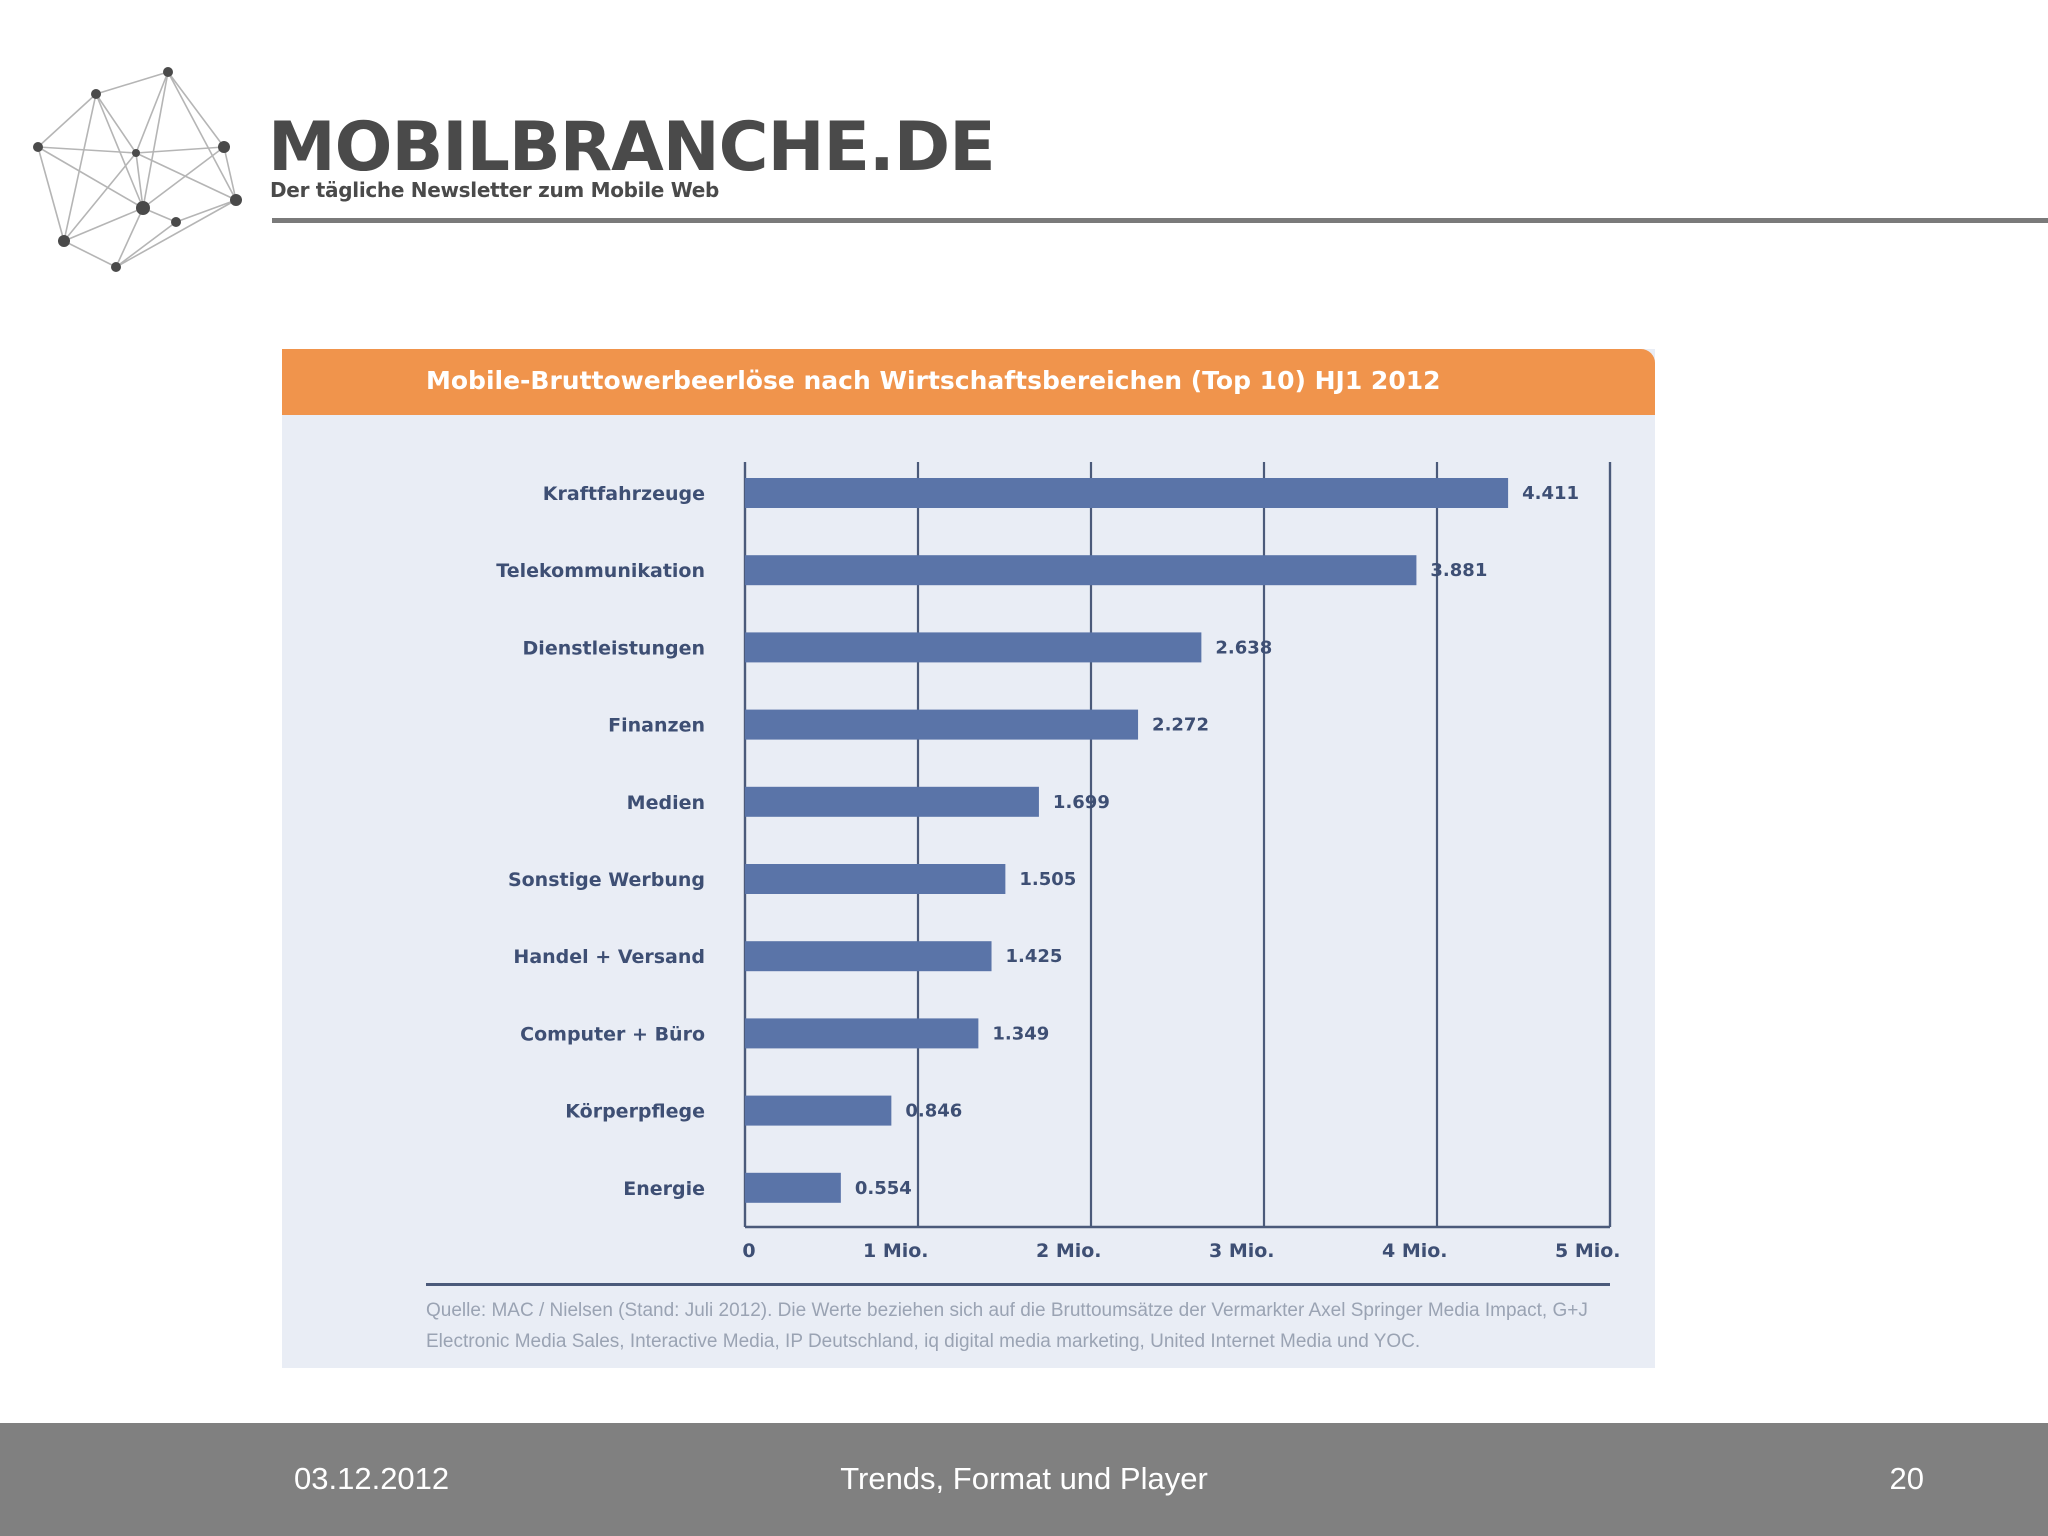 This screenshot has width=2048, height=1536. Describe the element at coordinates (1160, 220) in the screenshot. I see `header-divider` at that location.